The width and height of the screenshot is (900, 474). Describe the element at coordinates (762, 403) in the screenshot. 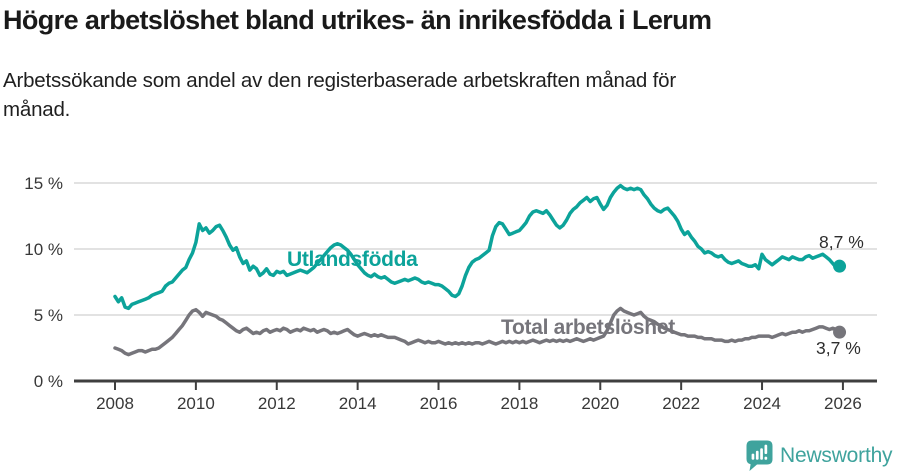

I see `x-tick-label: 2024` at that location.